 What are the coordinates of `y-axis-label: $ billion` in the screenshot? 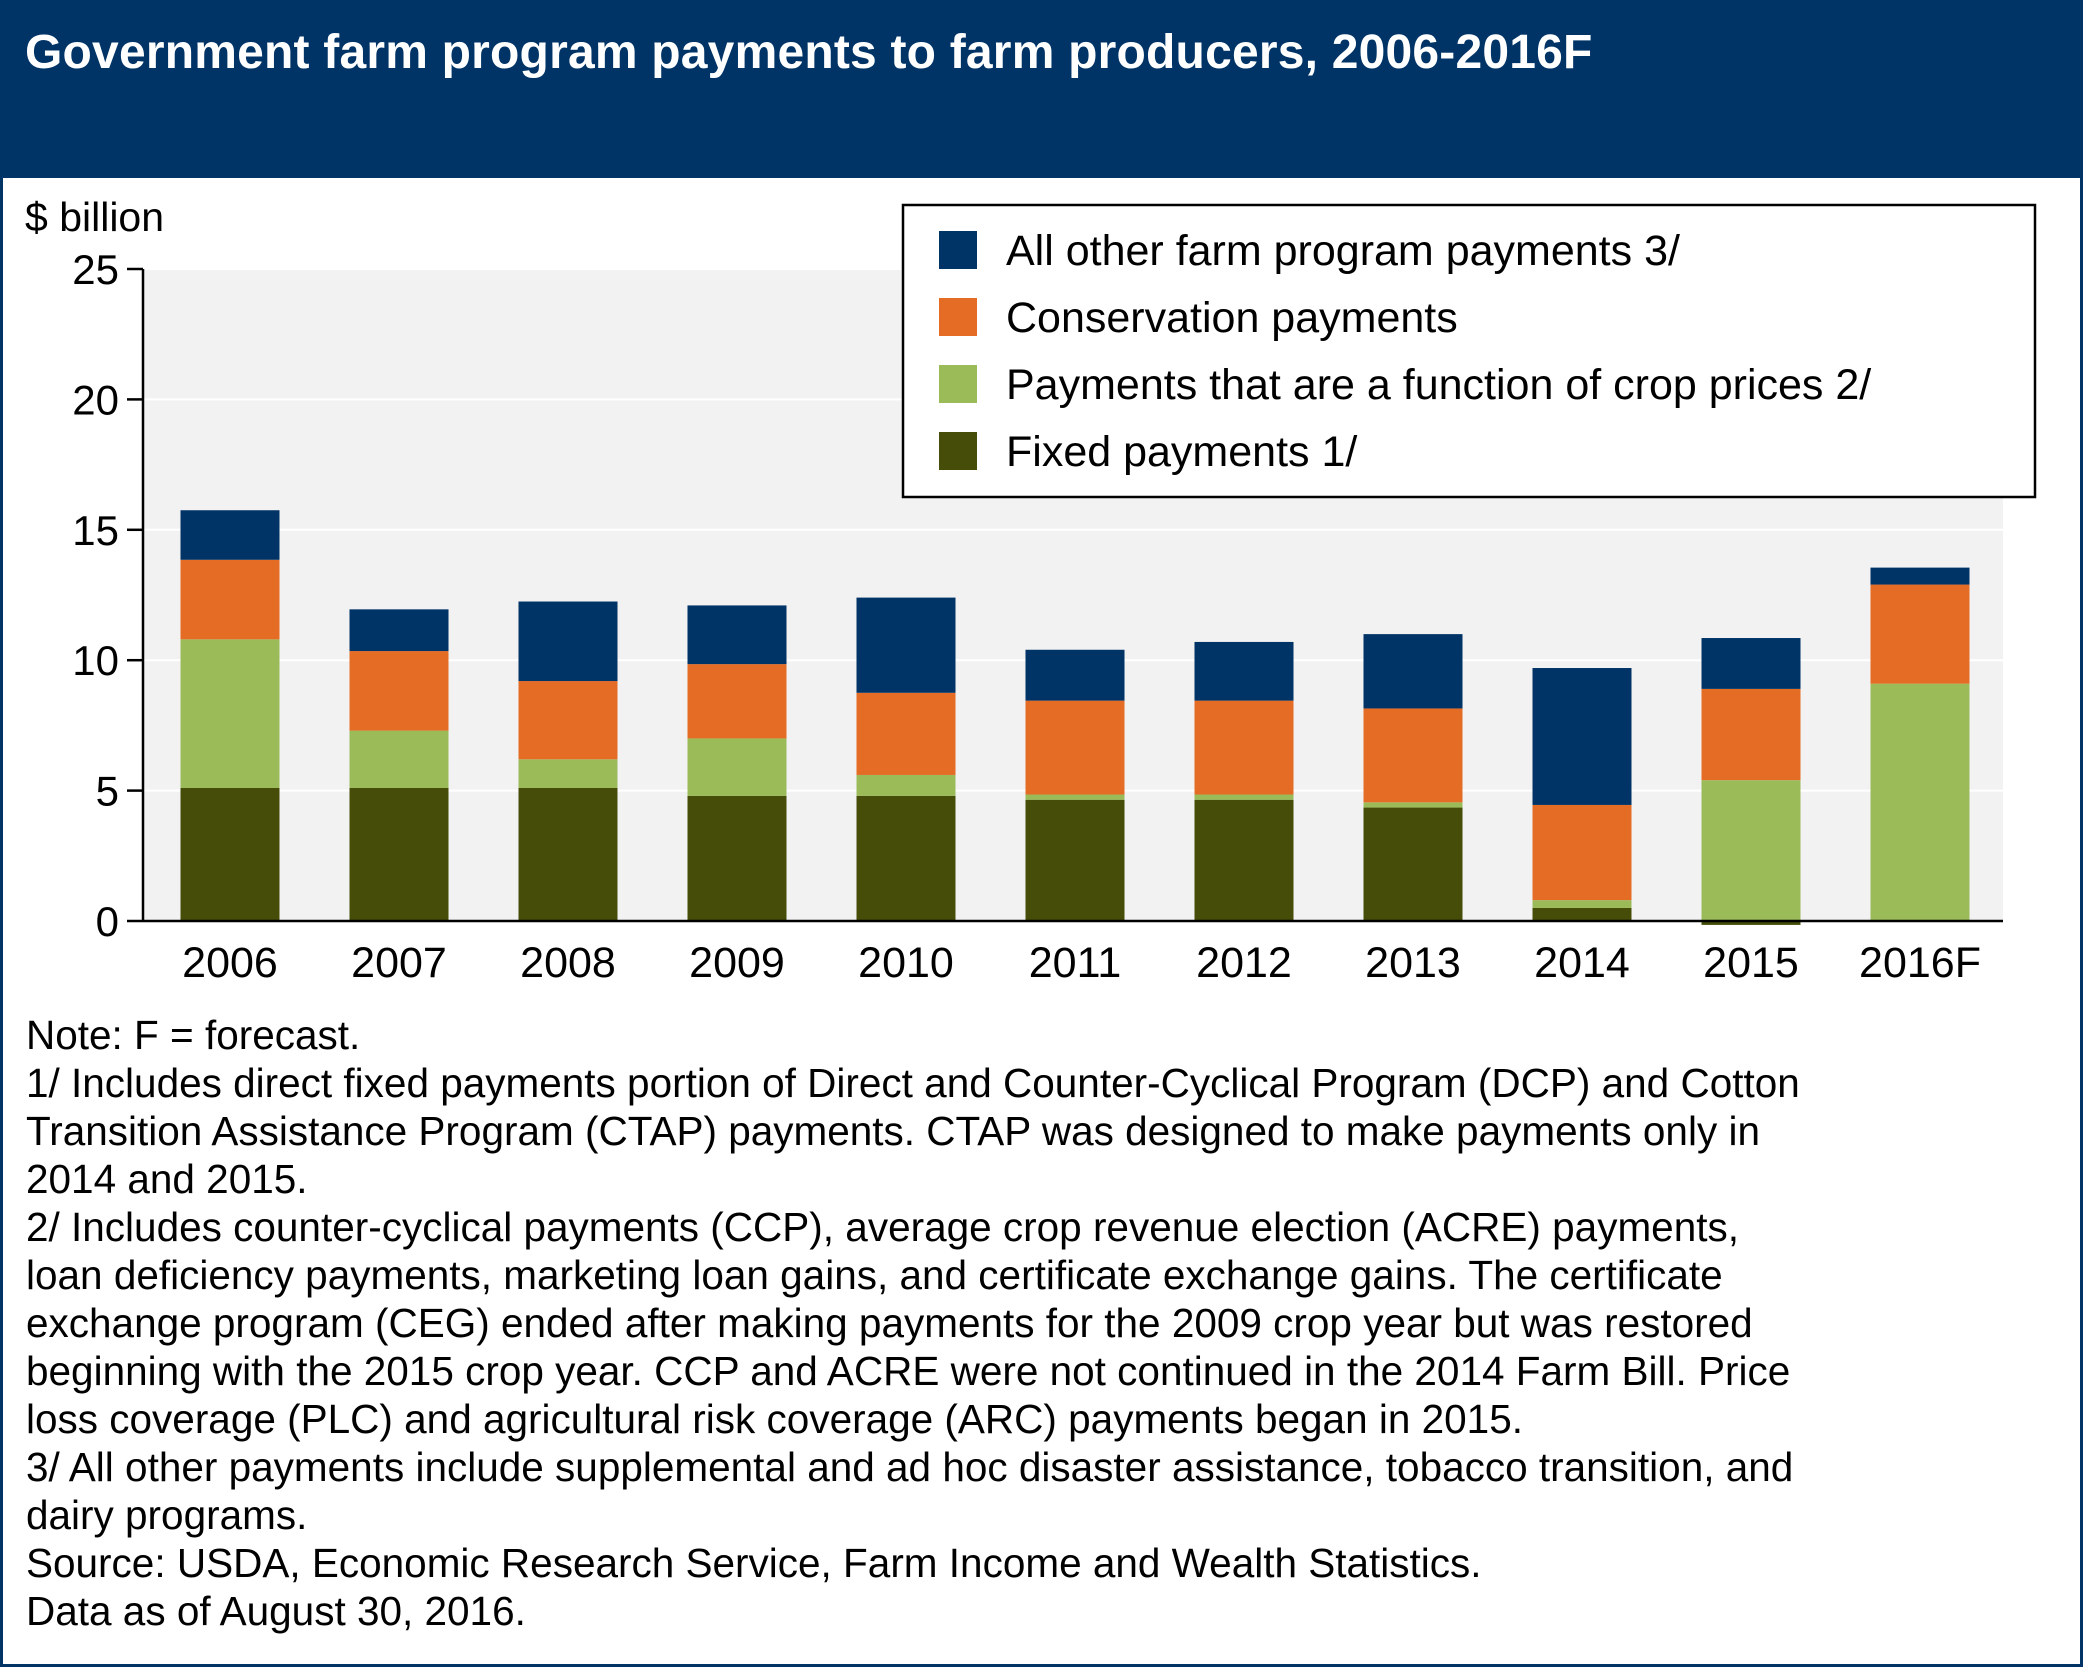 It's located at (94, 217).